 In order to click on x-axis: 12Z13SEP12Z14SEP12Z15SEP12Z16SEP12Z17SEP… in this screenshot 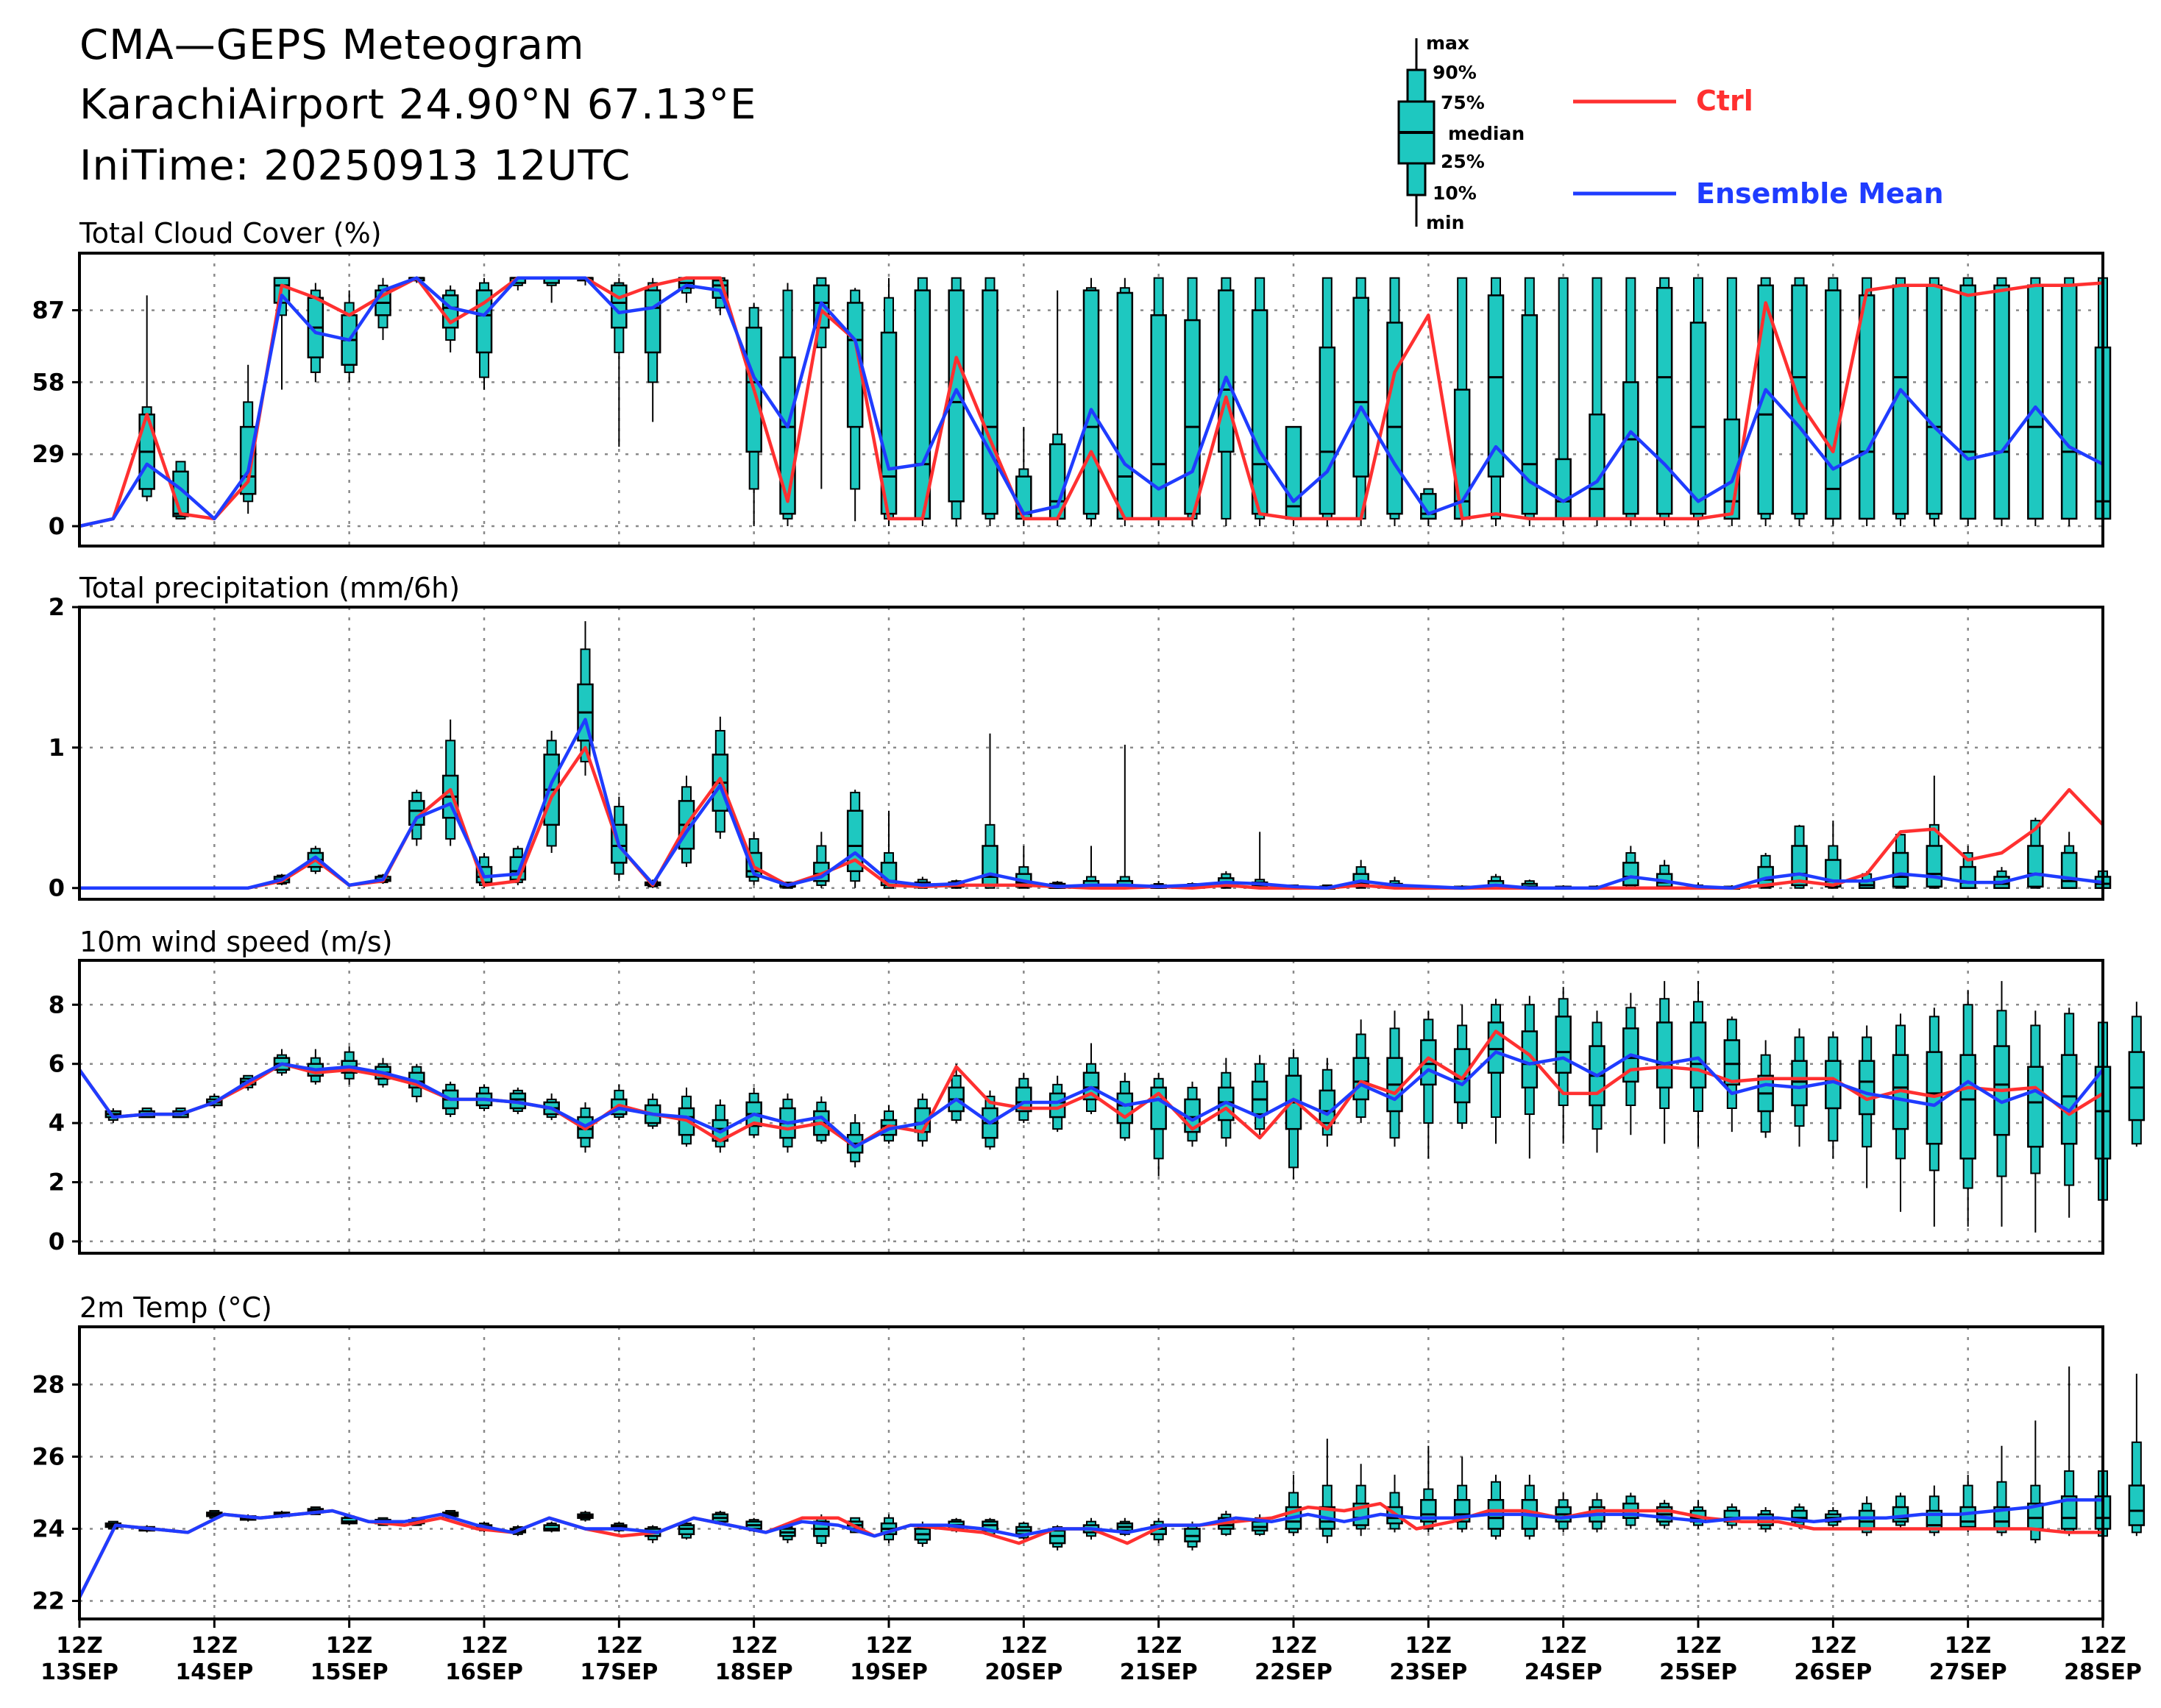, I will do `click(1091, 1652)`.